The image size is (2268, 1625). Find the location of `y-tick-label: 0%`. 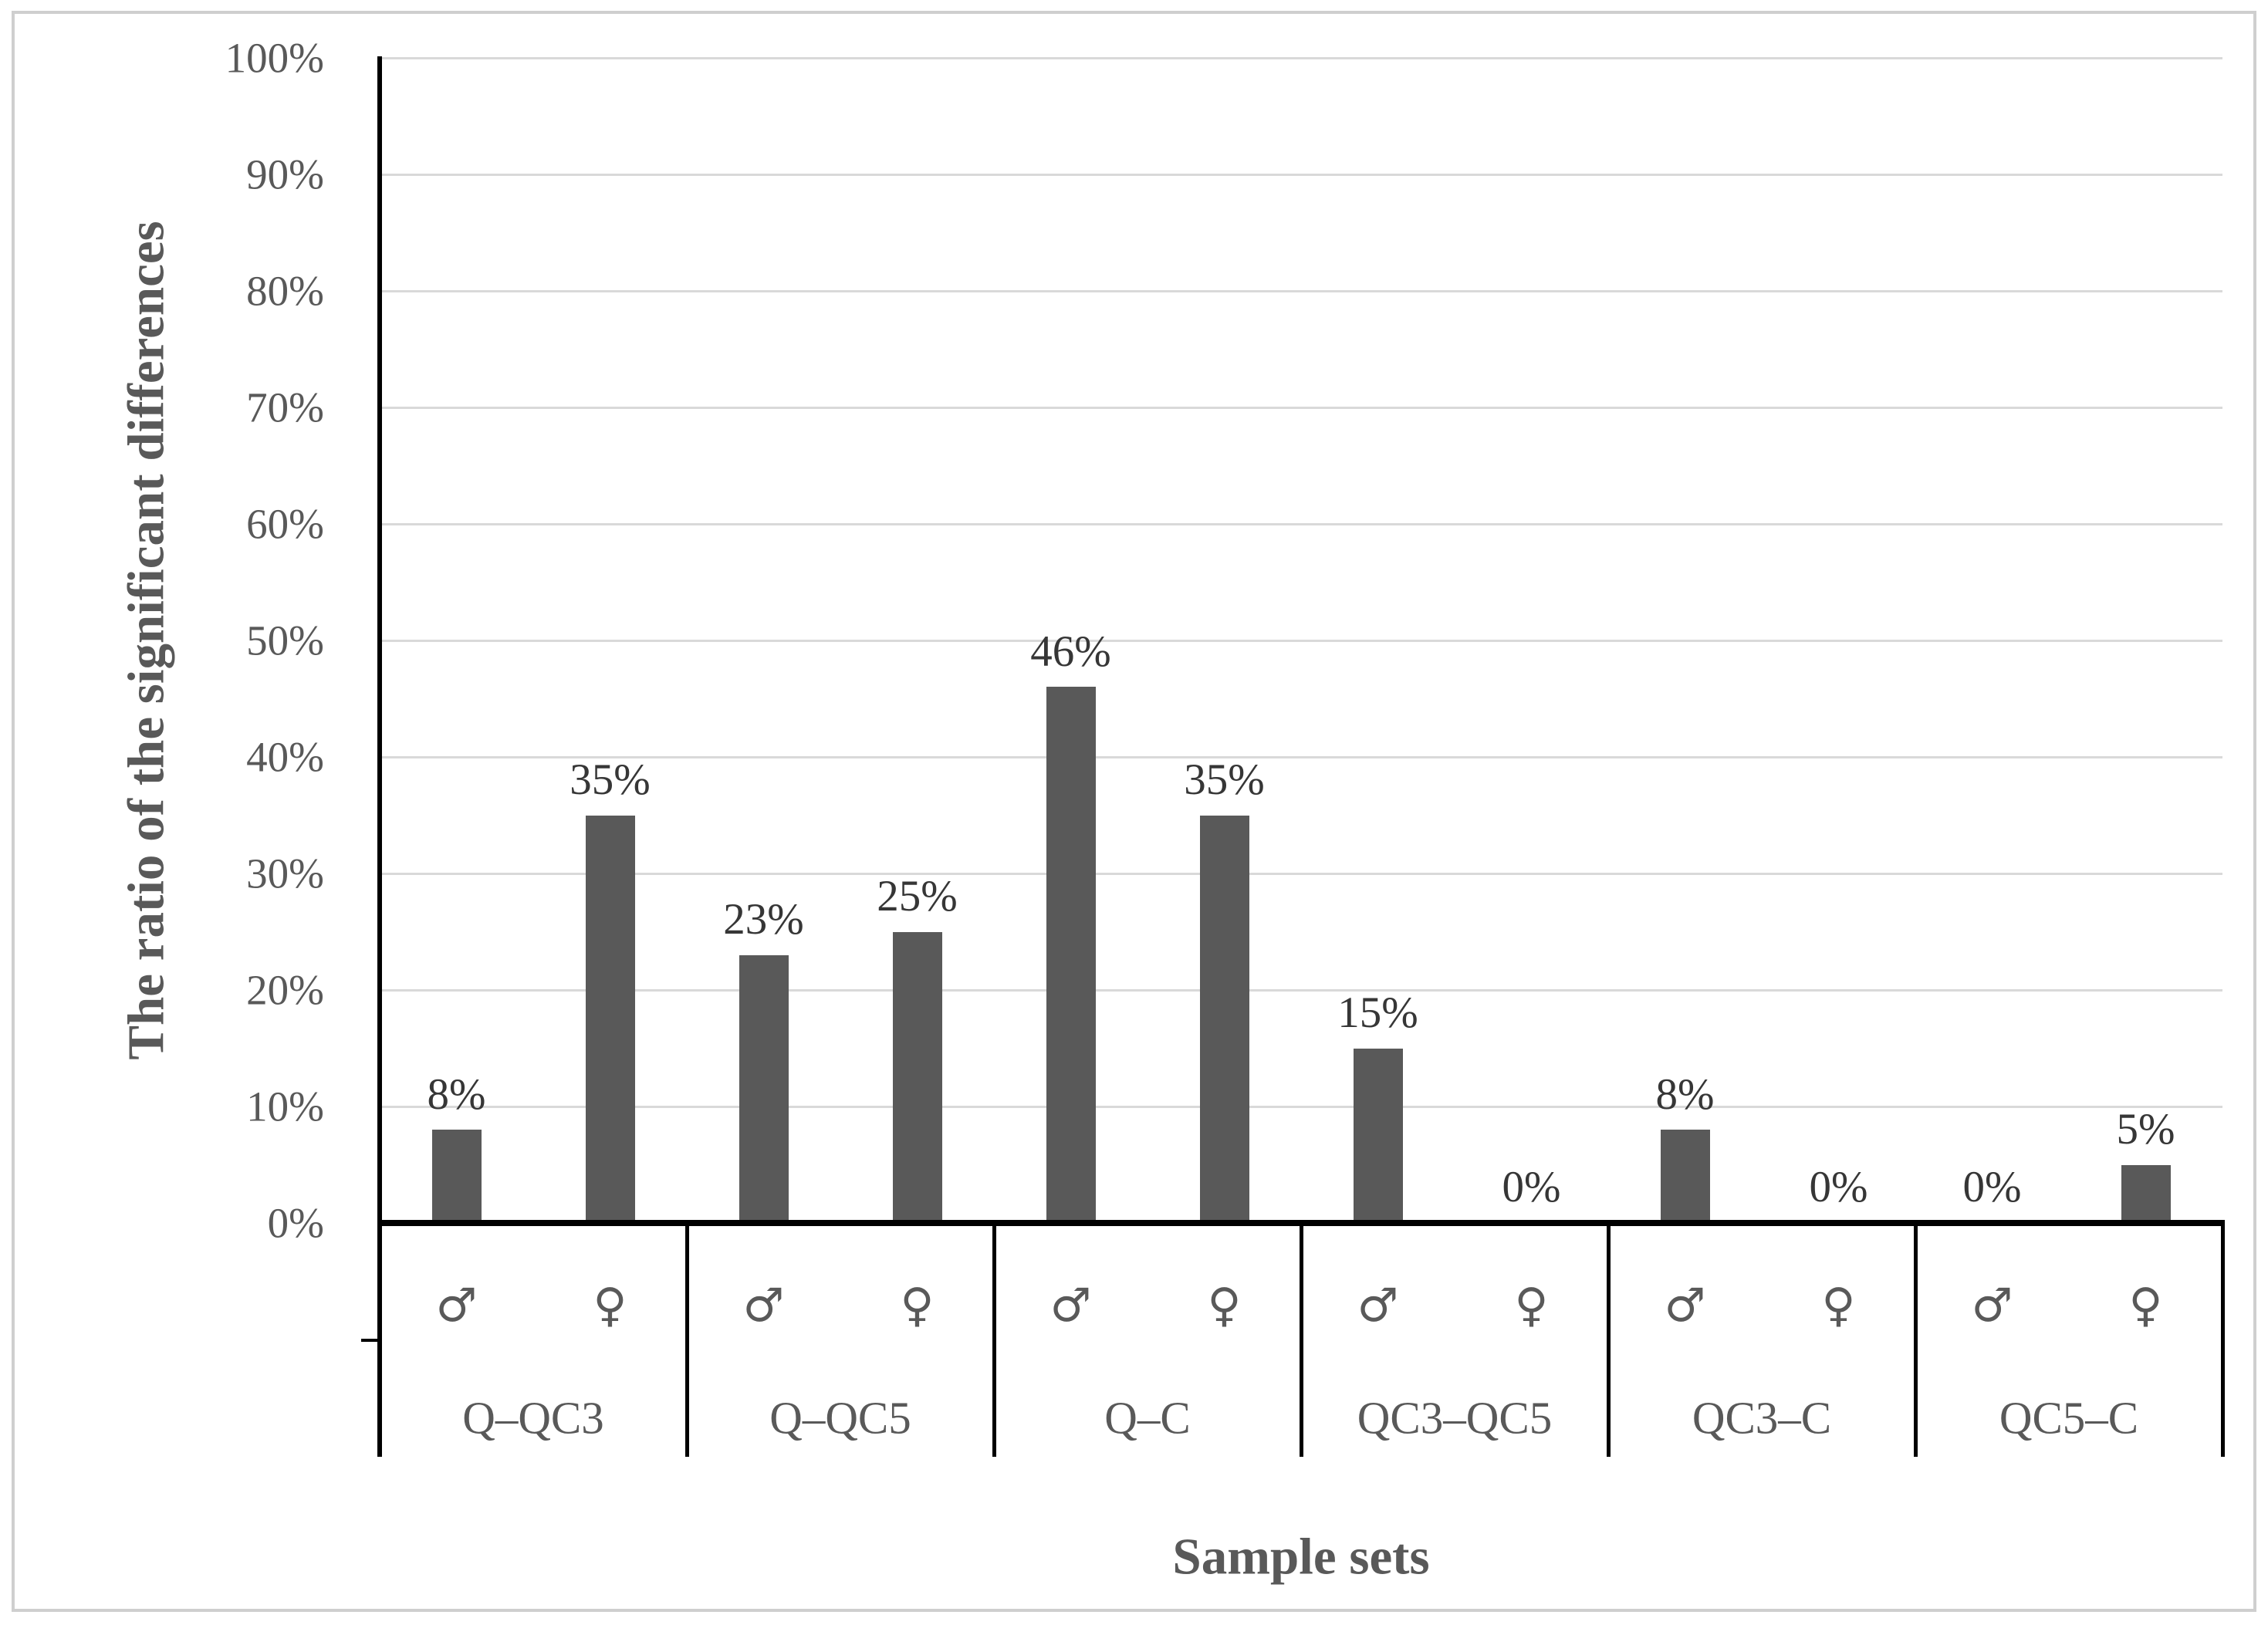

y-tick-label: 0% is located at coordinates (295, 1223).